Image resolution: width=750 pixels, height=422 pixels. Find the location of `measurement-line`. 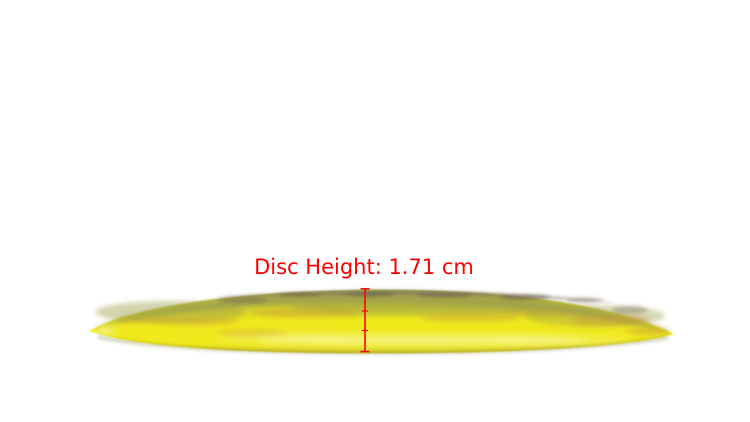

measurement-line is located at coordinates (365, 320).